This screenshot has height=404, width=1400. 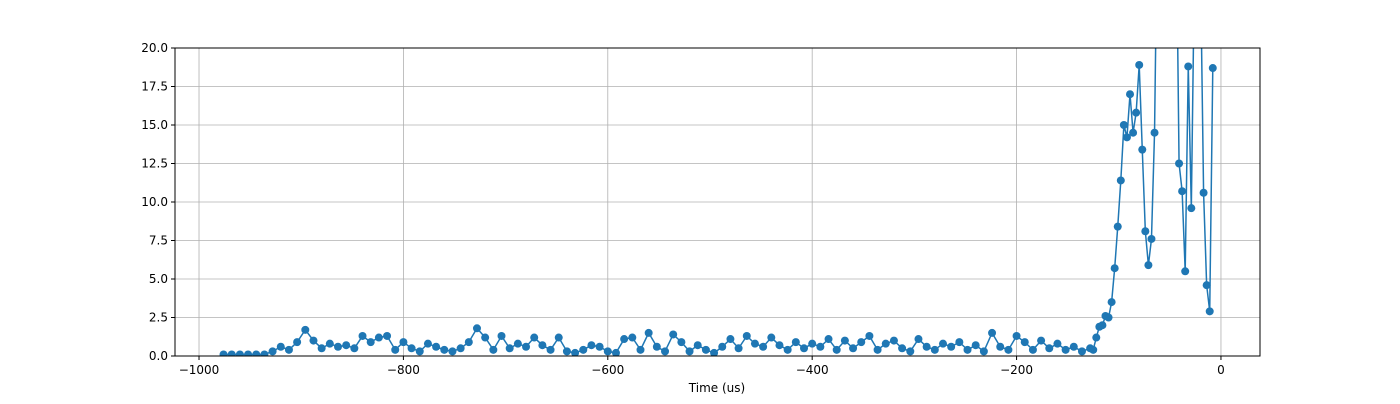 What do you see at coordinates (607, 370) in the screenshot?
I see `x-tick-label: −600` at bounding box center [607, 370].